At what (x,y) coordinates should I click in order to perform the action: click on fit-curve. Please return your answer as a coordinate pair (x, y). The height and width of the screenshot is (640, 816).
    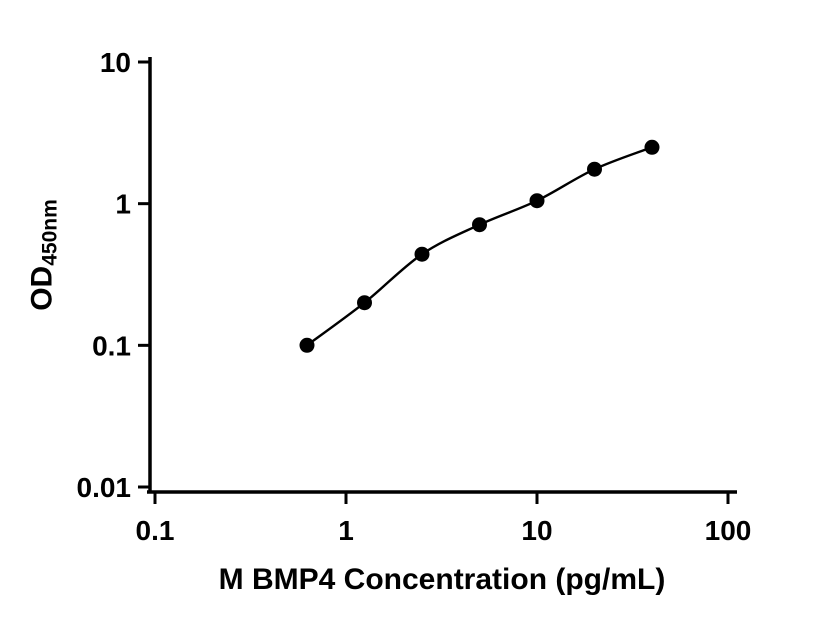
    Looking at the image, I should click on (479, 246).